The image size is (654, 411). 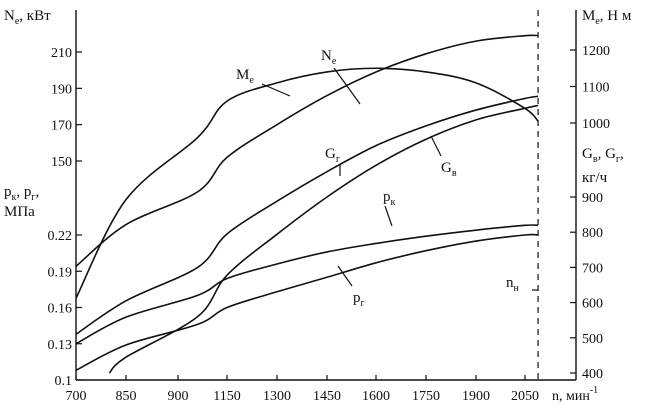 I want to click on power-tick-label: 150, so click(x=61, y=162).